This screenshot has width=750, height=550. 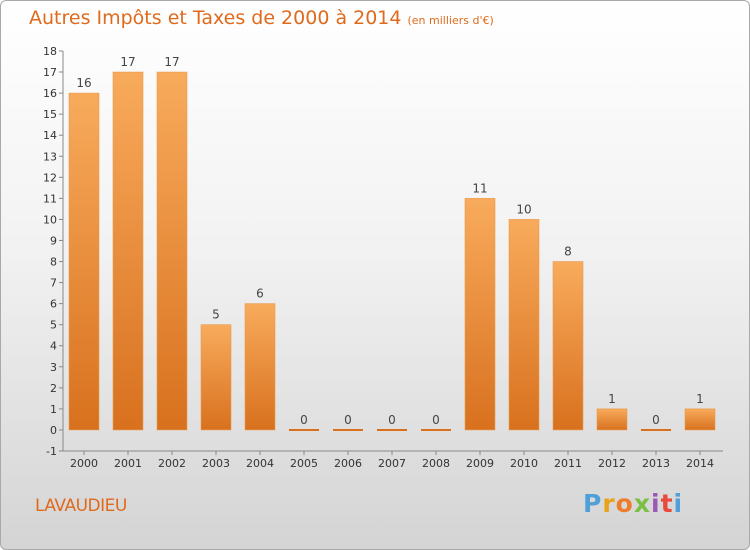 What do you see at coordinates (260, 463) in the screenshot?
I see `x-tick-label: 2004` at bounding box center [260, 463].